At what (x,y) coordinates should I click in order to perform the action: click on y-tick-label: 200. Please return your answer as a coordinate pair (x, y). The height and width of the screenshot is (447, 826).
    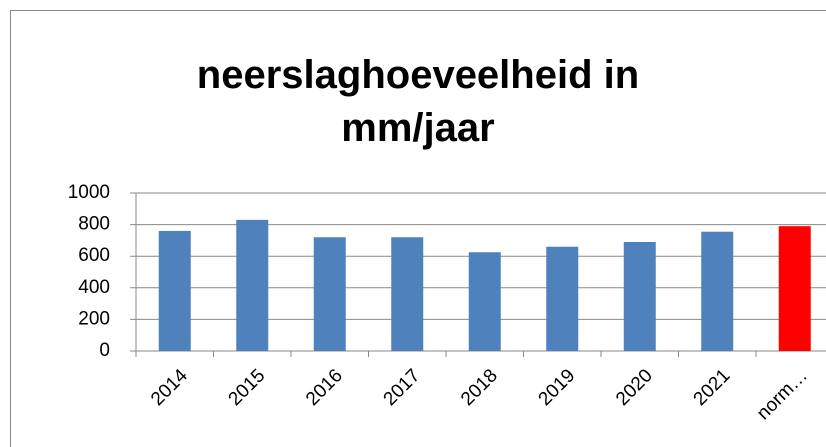
    Looking at the image, I should click on (94, 318).